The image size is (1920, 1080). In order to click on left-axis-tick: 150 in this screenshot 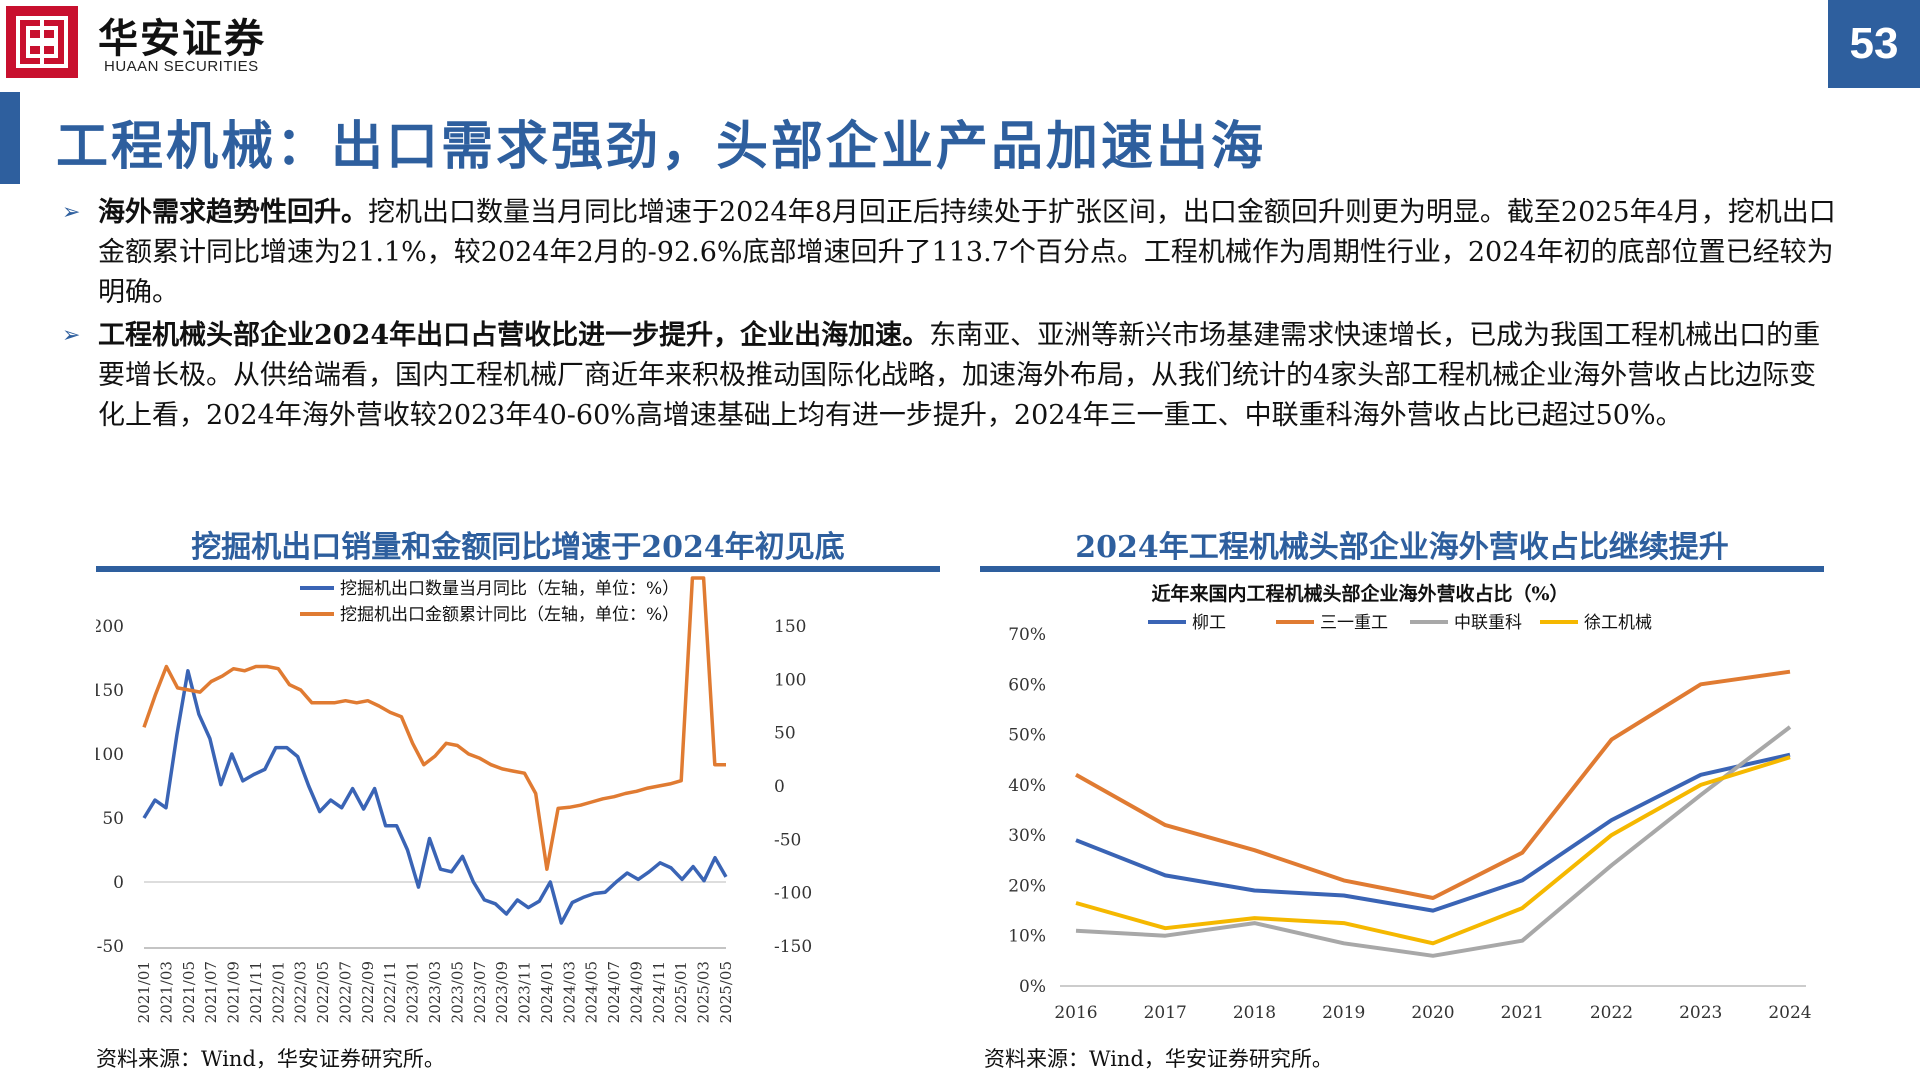, I will do `click(110, 691)`.